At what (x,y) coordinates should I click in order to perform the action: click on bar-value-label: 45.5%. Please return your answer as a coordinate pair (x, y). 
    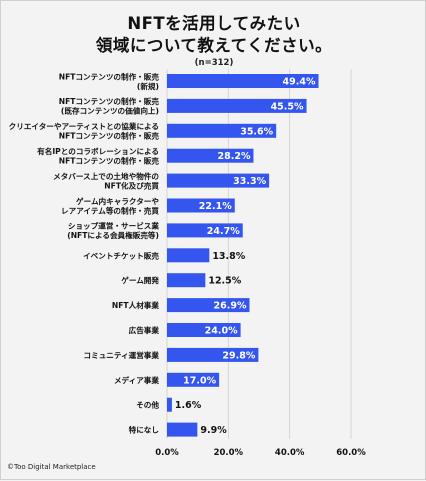
    Looking at the image, I should click on (287, 106).